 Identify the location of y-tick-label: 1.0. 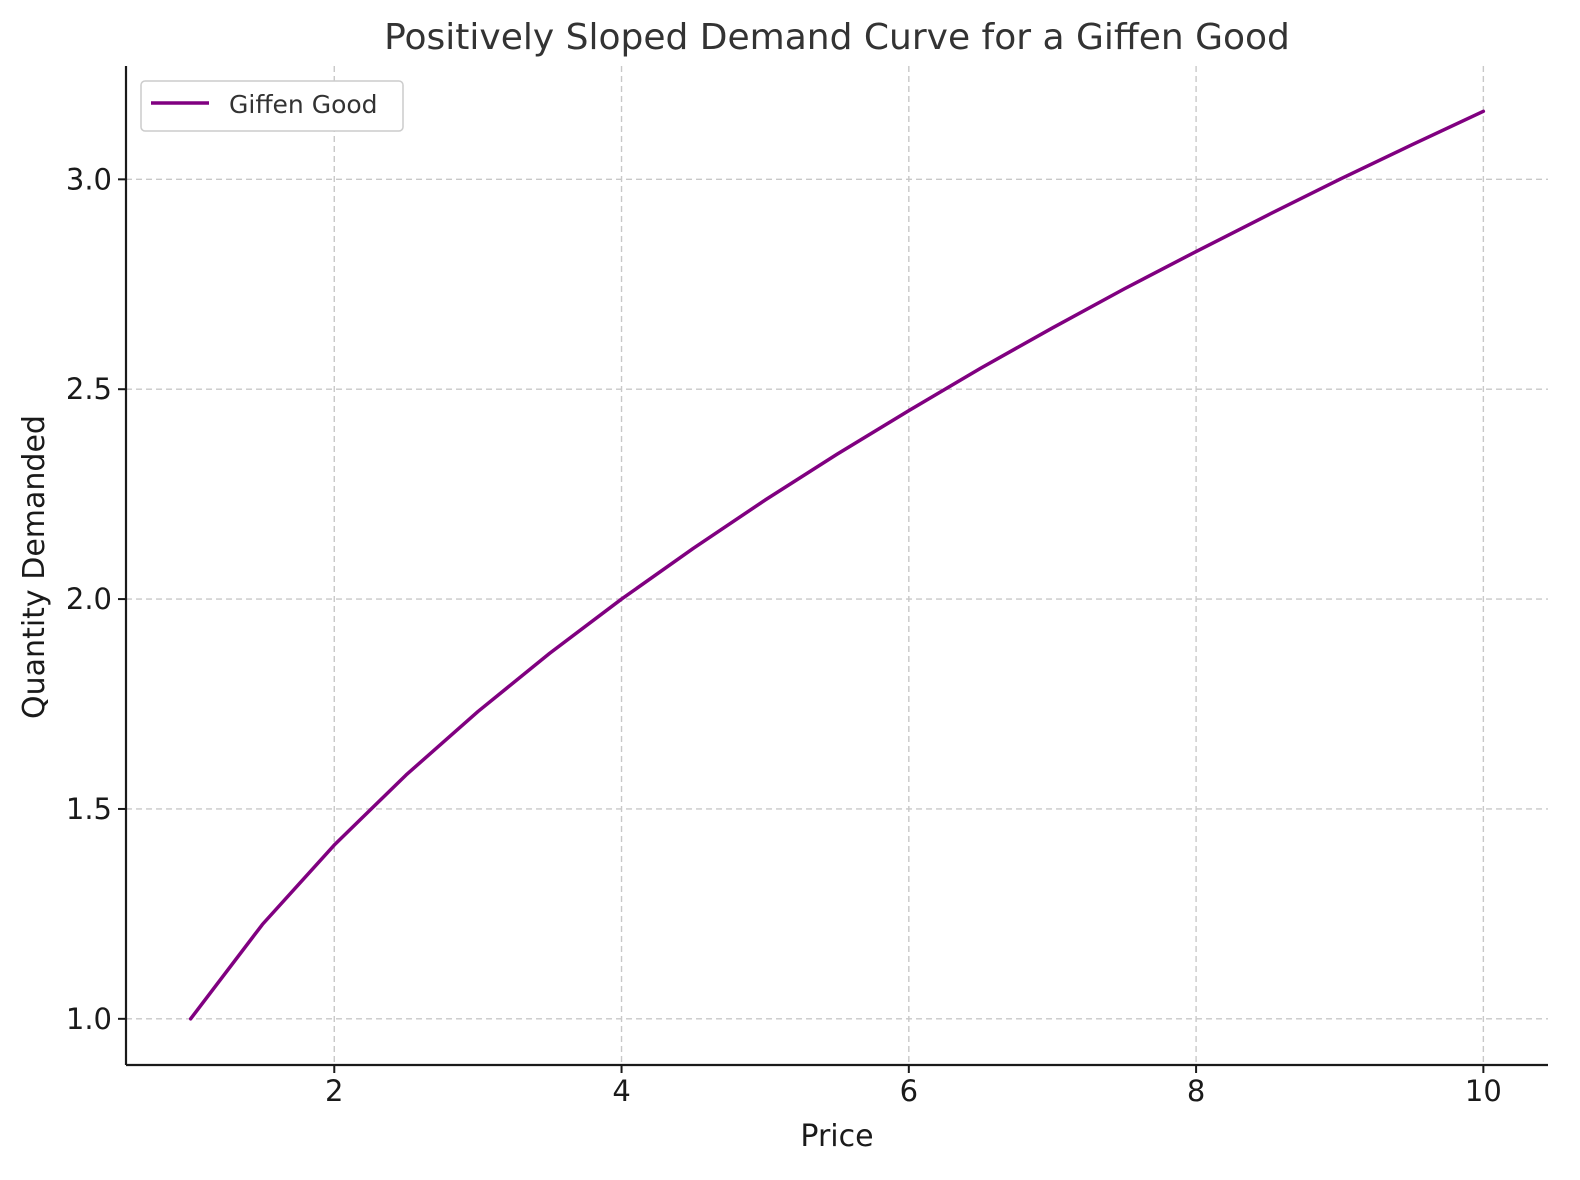
(89, 1019).